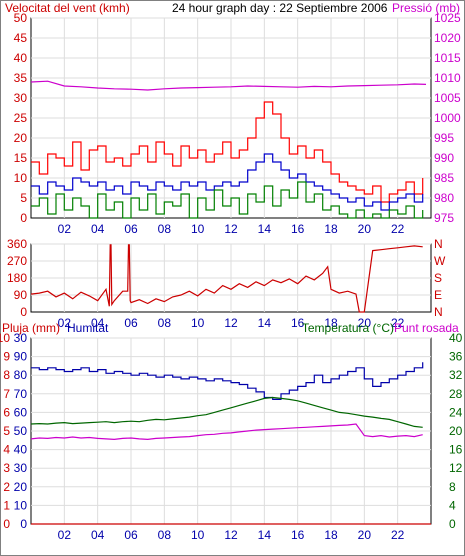 Image resolution: width=465 pixels, height=556 pixels. What do you see at coordinates (5, 338) in the screenshot?
I see `rain-tick-label: 10` at bounding box center [5, 338].